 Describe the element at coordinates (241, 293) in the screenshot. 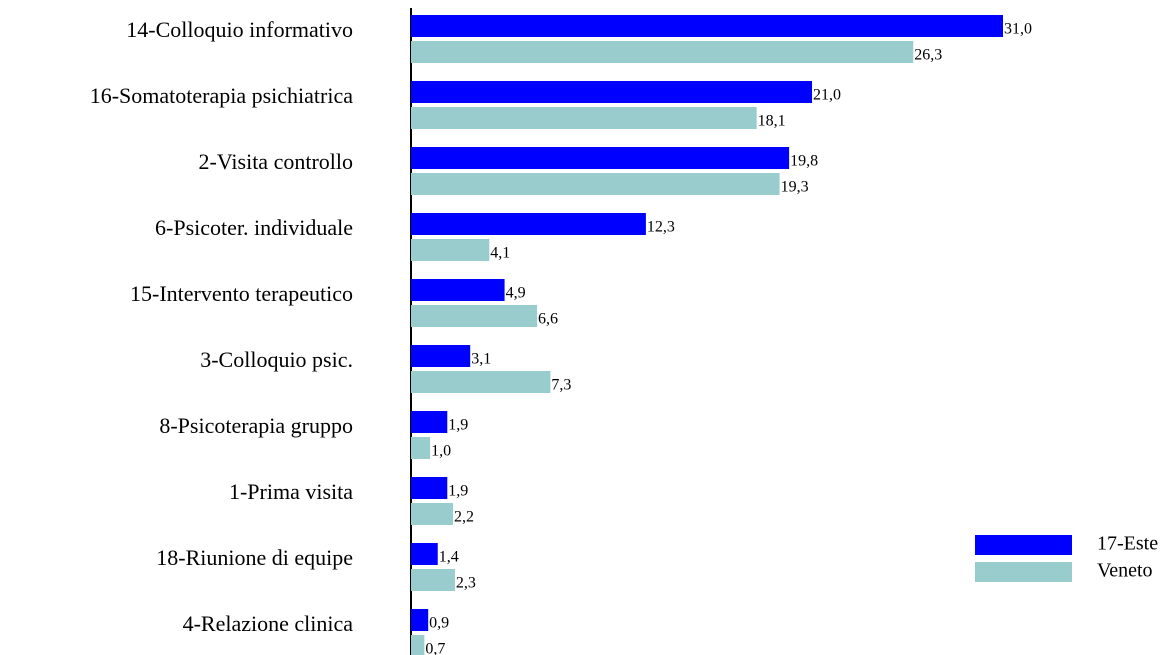

I see `category-label: 15-Intervento terapeutico` at that location.